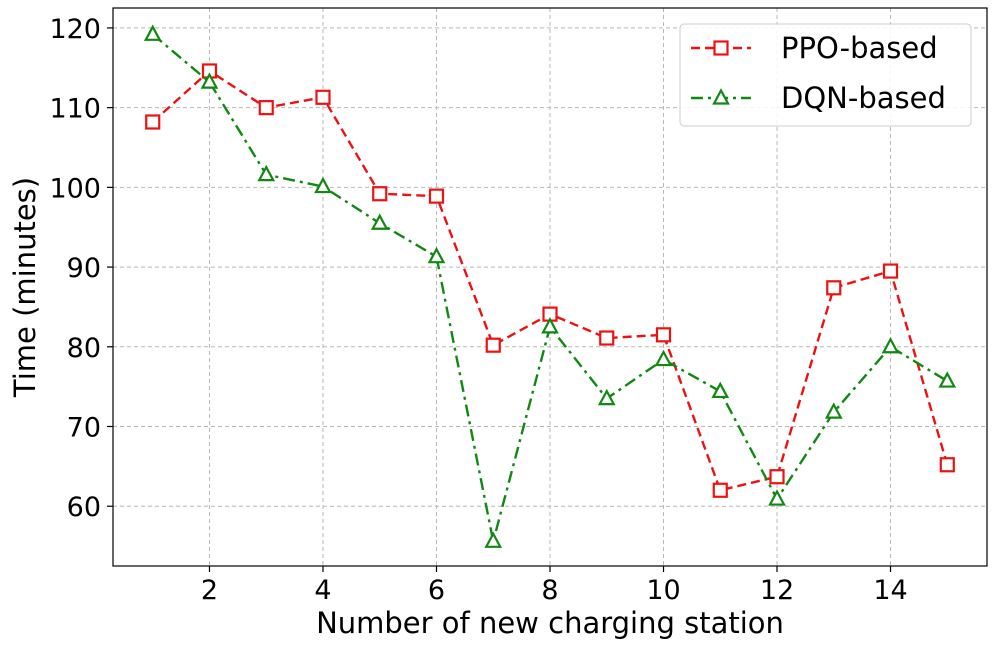 The width and height of the screenshot is (996, 649). I want to click on y-tick-label: 80, so click(84, 348).